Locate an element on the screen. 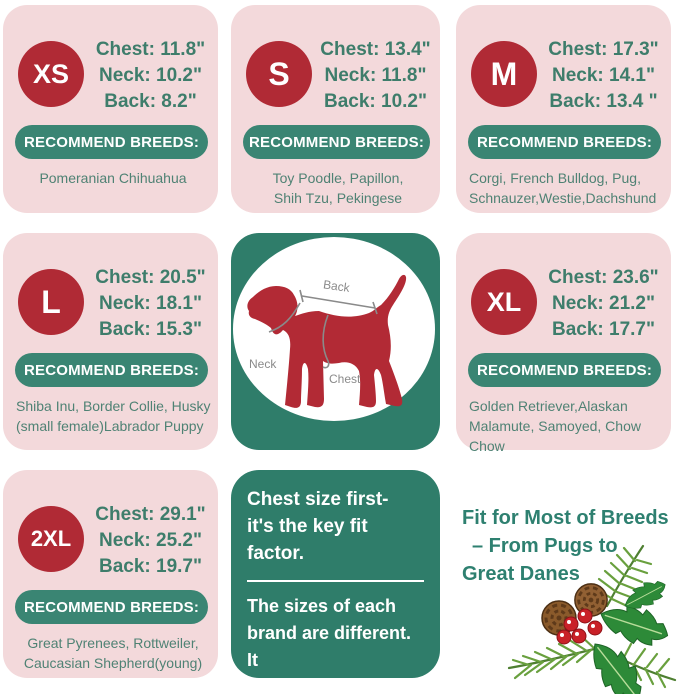 The image size is (679, 694). size-label: XL is located at coordinates (504, 301).